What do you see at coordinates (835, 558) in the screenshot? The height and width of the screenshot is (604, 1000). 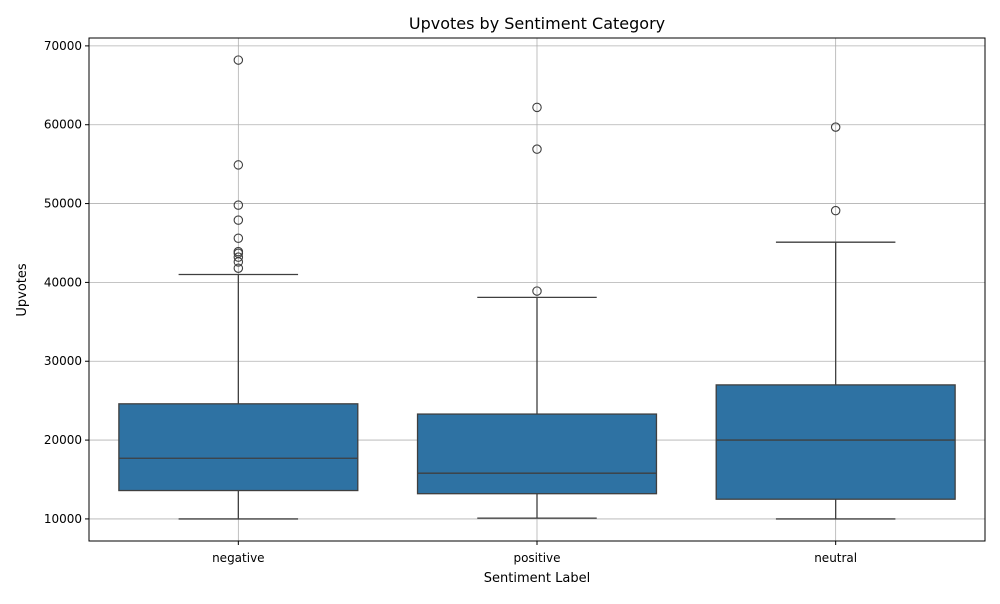 I see `x-tick-label-neutral: neutral` at bounding box center [835, 558].